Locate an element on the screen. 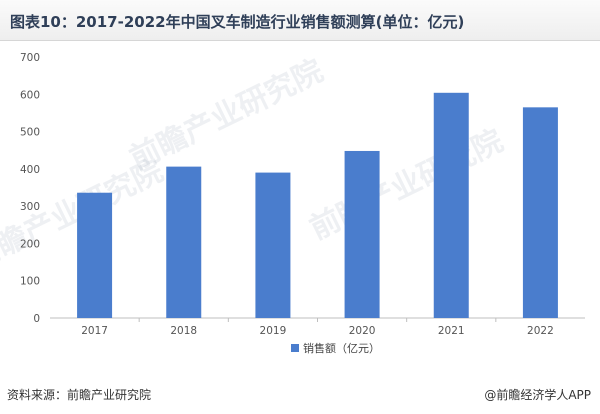 This screenshot has height=414, width=600. legend-swatch is located at coordinates (295, 348).